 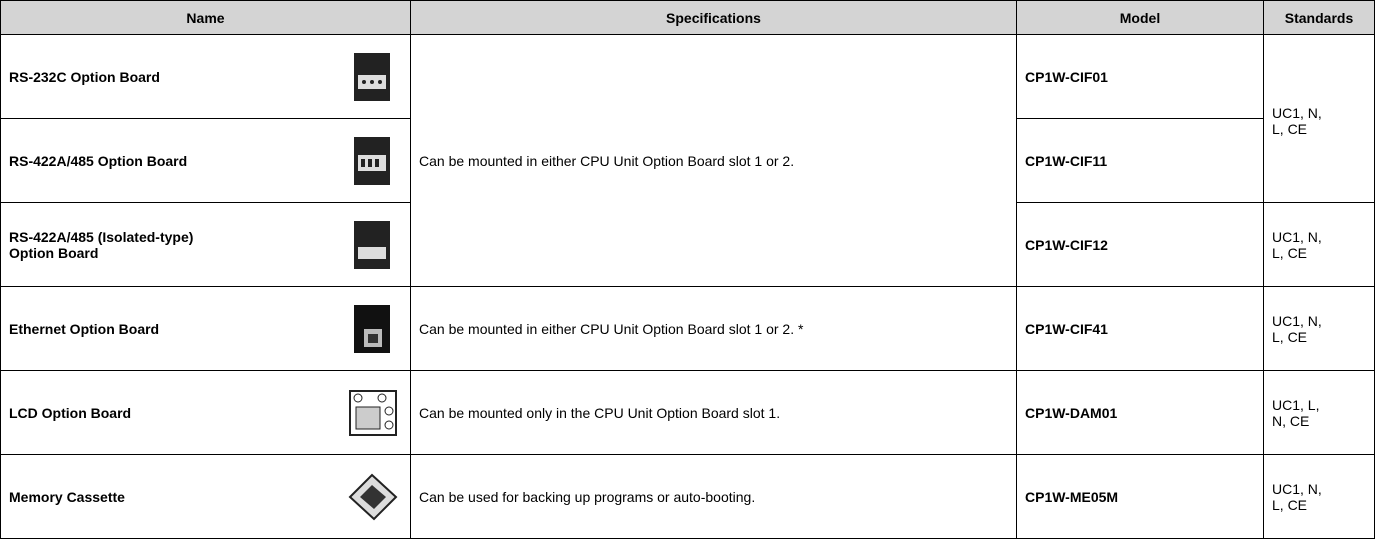 I want to click on model-cell: CP1W-DAM01, so click(x=1140, y=412).